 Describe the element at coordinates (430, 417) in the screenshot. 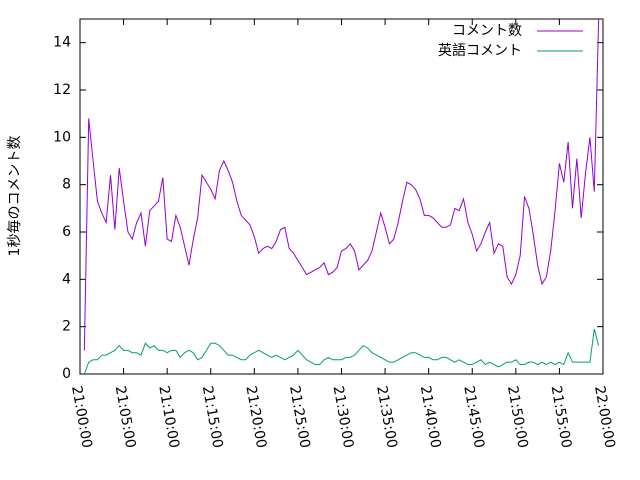

I see `x-tick-label: 21:40:00` at that location.